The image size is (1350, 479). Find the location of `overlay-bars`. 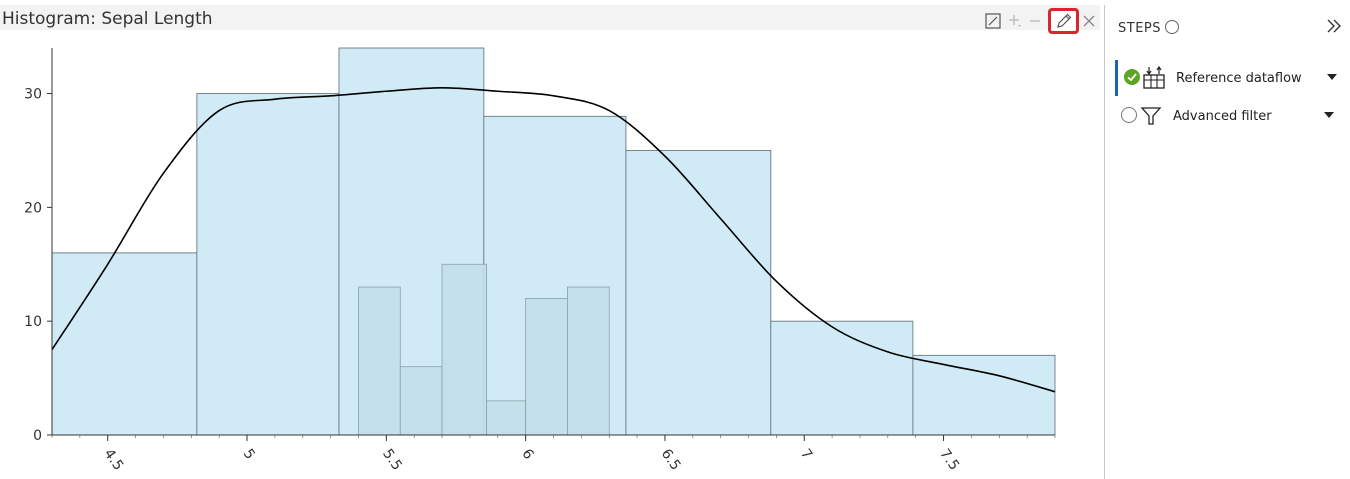

overlay-bars is located at coordinates (484, 349).